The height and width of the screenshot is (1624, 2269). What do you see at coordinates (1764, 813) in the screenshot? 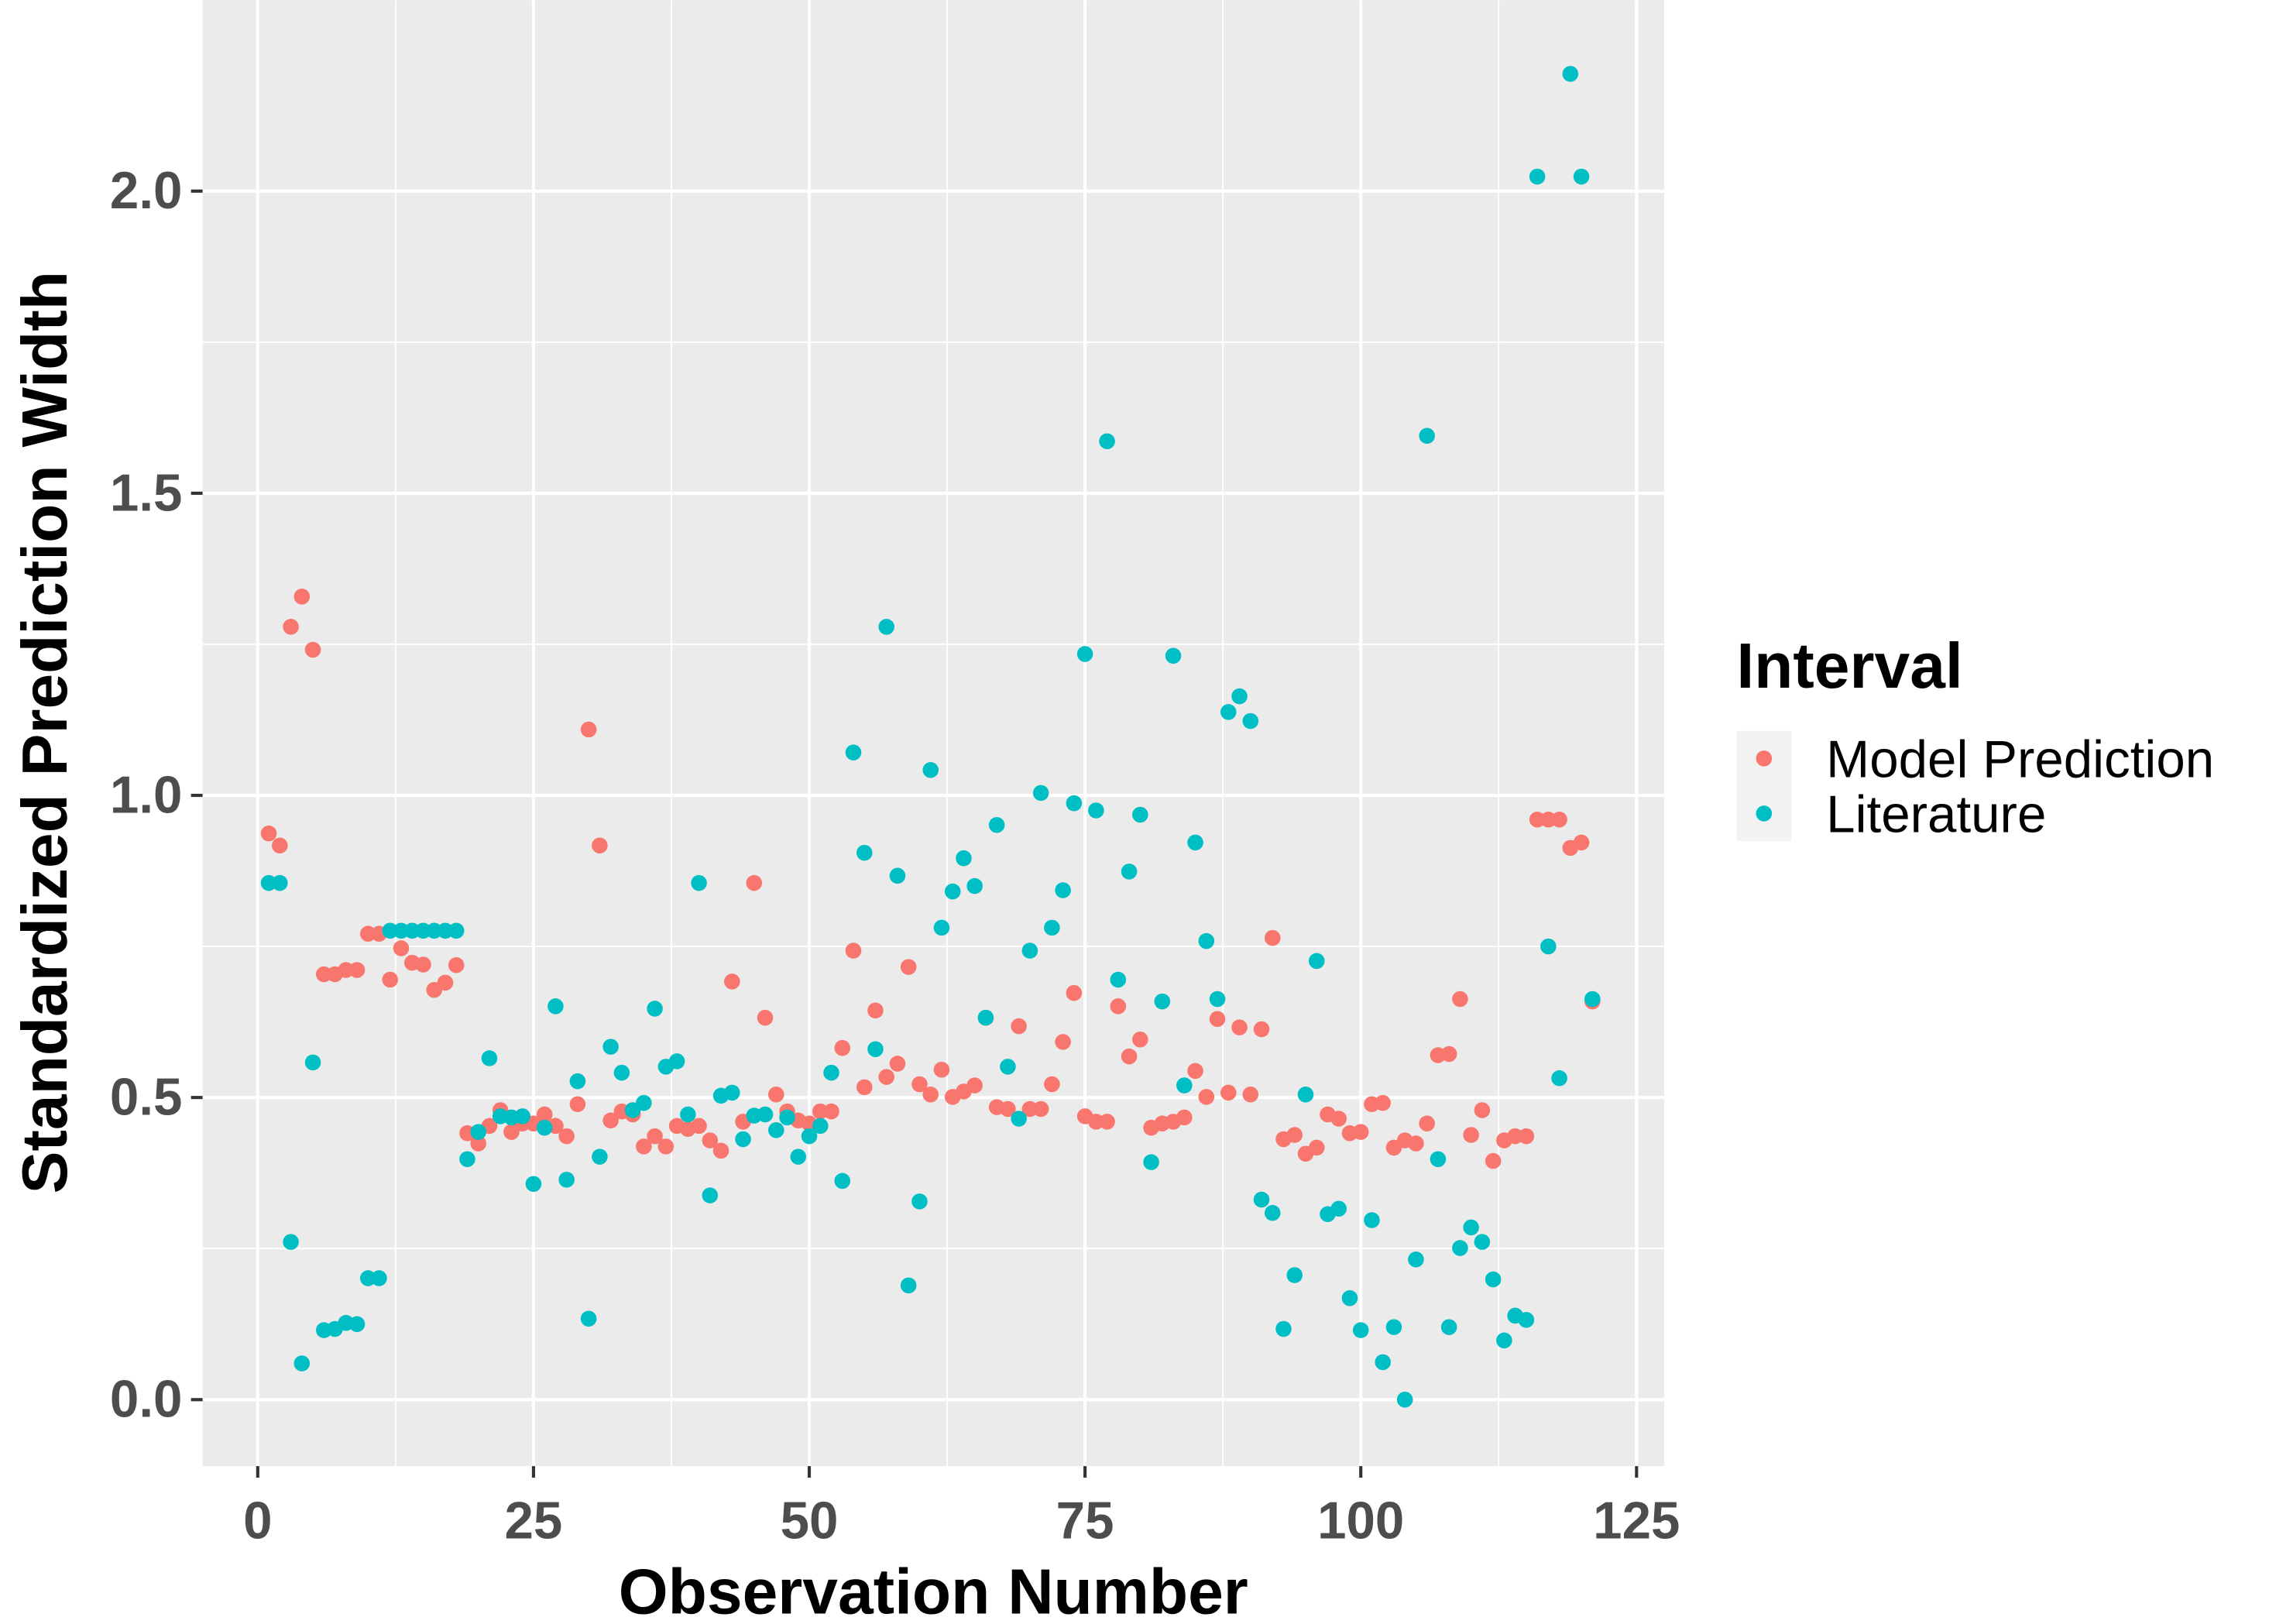
I see `legend-symbol` at bounding box center [1764, 813].